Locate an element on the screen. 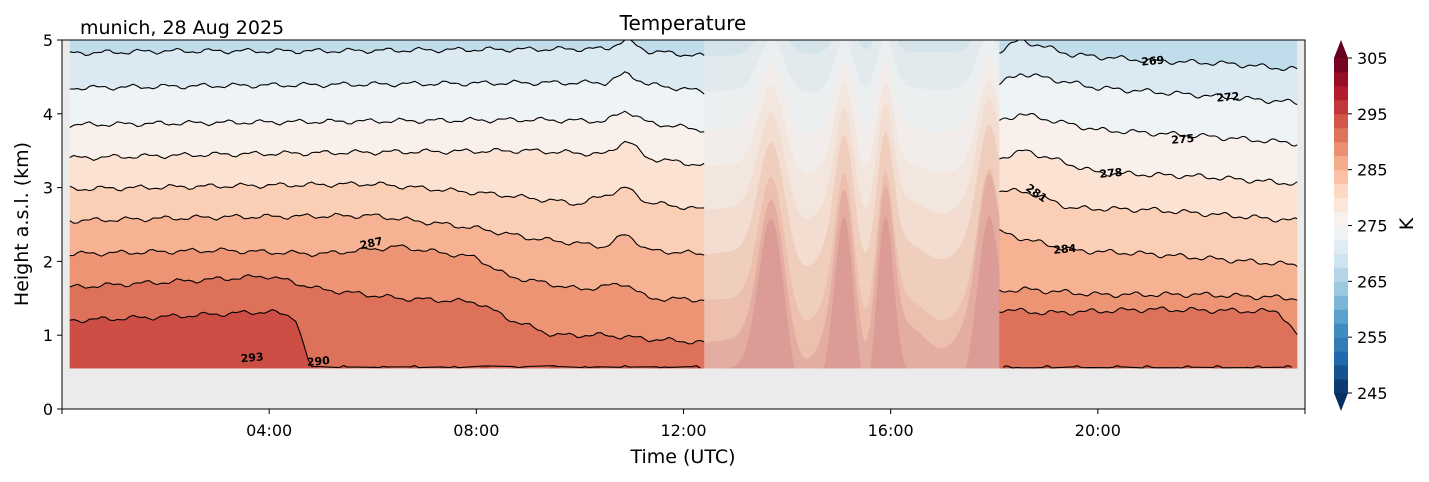 This screenshot has height=482, width=1429. location-date-label: munich, 28 Aug 2025 is located at coordinates (182, 28).